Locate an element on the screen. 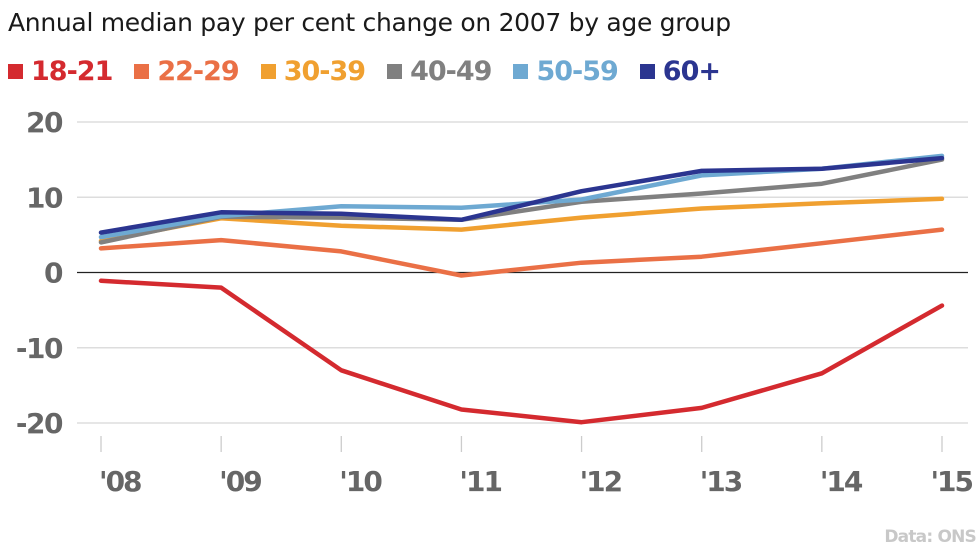 This screenshot has height=551, width=980. x-tick-label: '12 is located at coordinates (601, 481).